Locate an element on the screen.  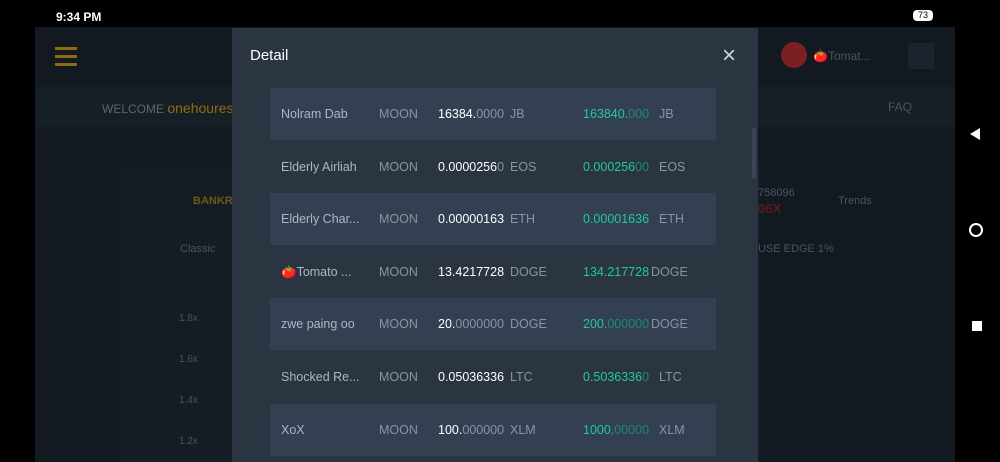
axis-label: 1.6x is located at coordinates (188, 359).